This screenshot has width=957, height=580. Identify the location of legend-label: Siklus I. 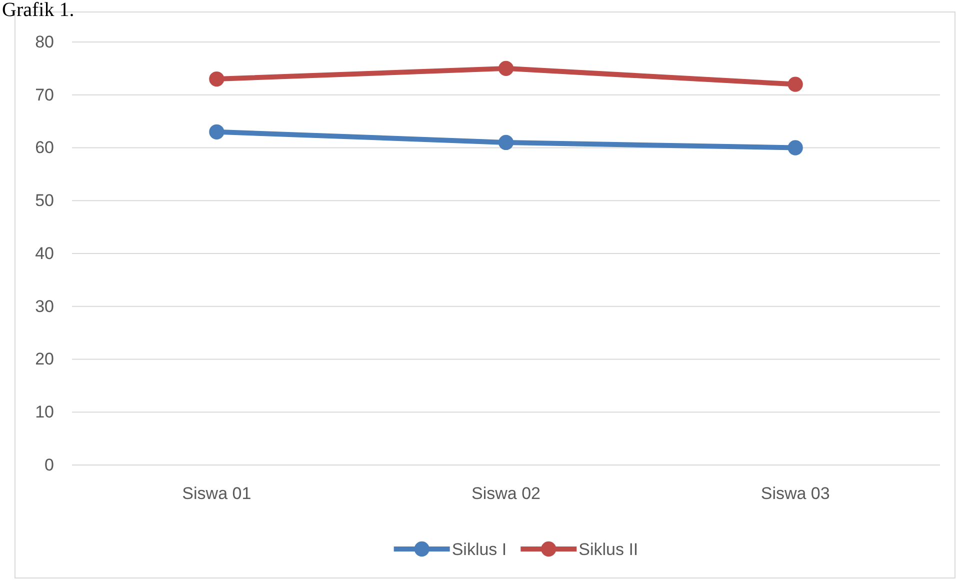
(479, 549).